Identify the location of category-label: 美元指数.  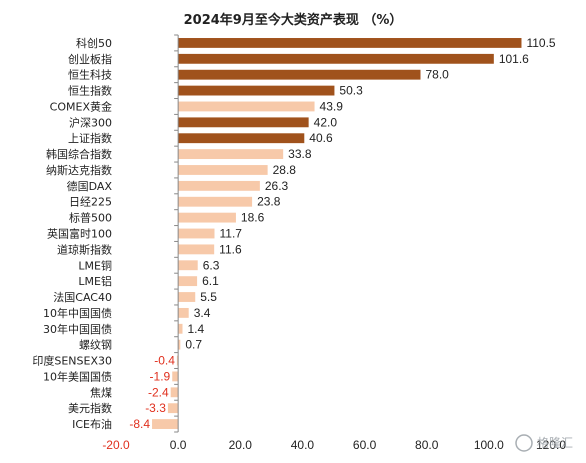
(90, 408).